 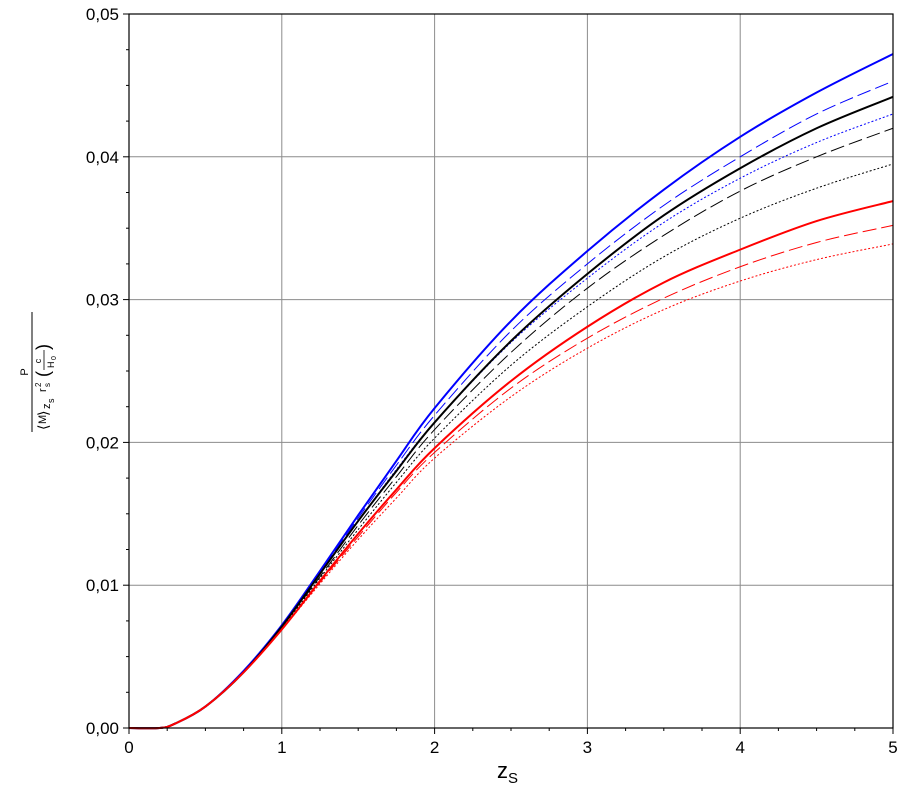 What do you see at coordinates (513, 778) in the screenshot?
I see `x-axis-title-sub: S` at bounding box center [513, 778].